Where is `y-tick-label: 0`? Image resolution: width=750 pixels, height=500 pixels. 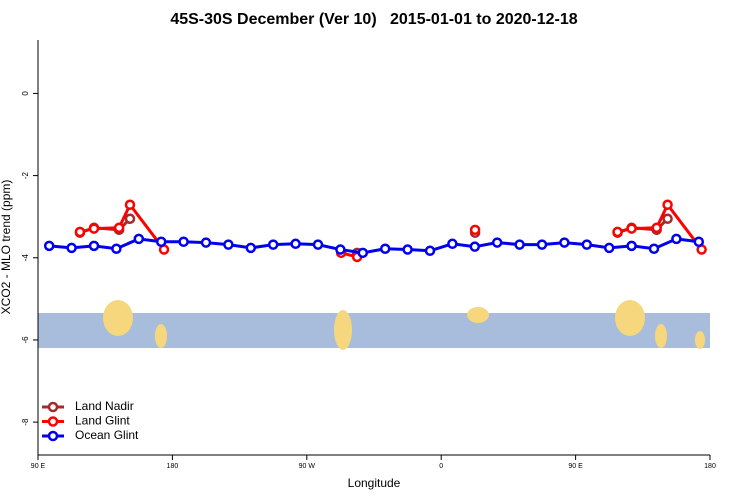 y-tick-label: 0 is located at coordinates (25, 93).